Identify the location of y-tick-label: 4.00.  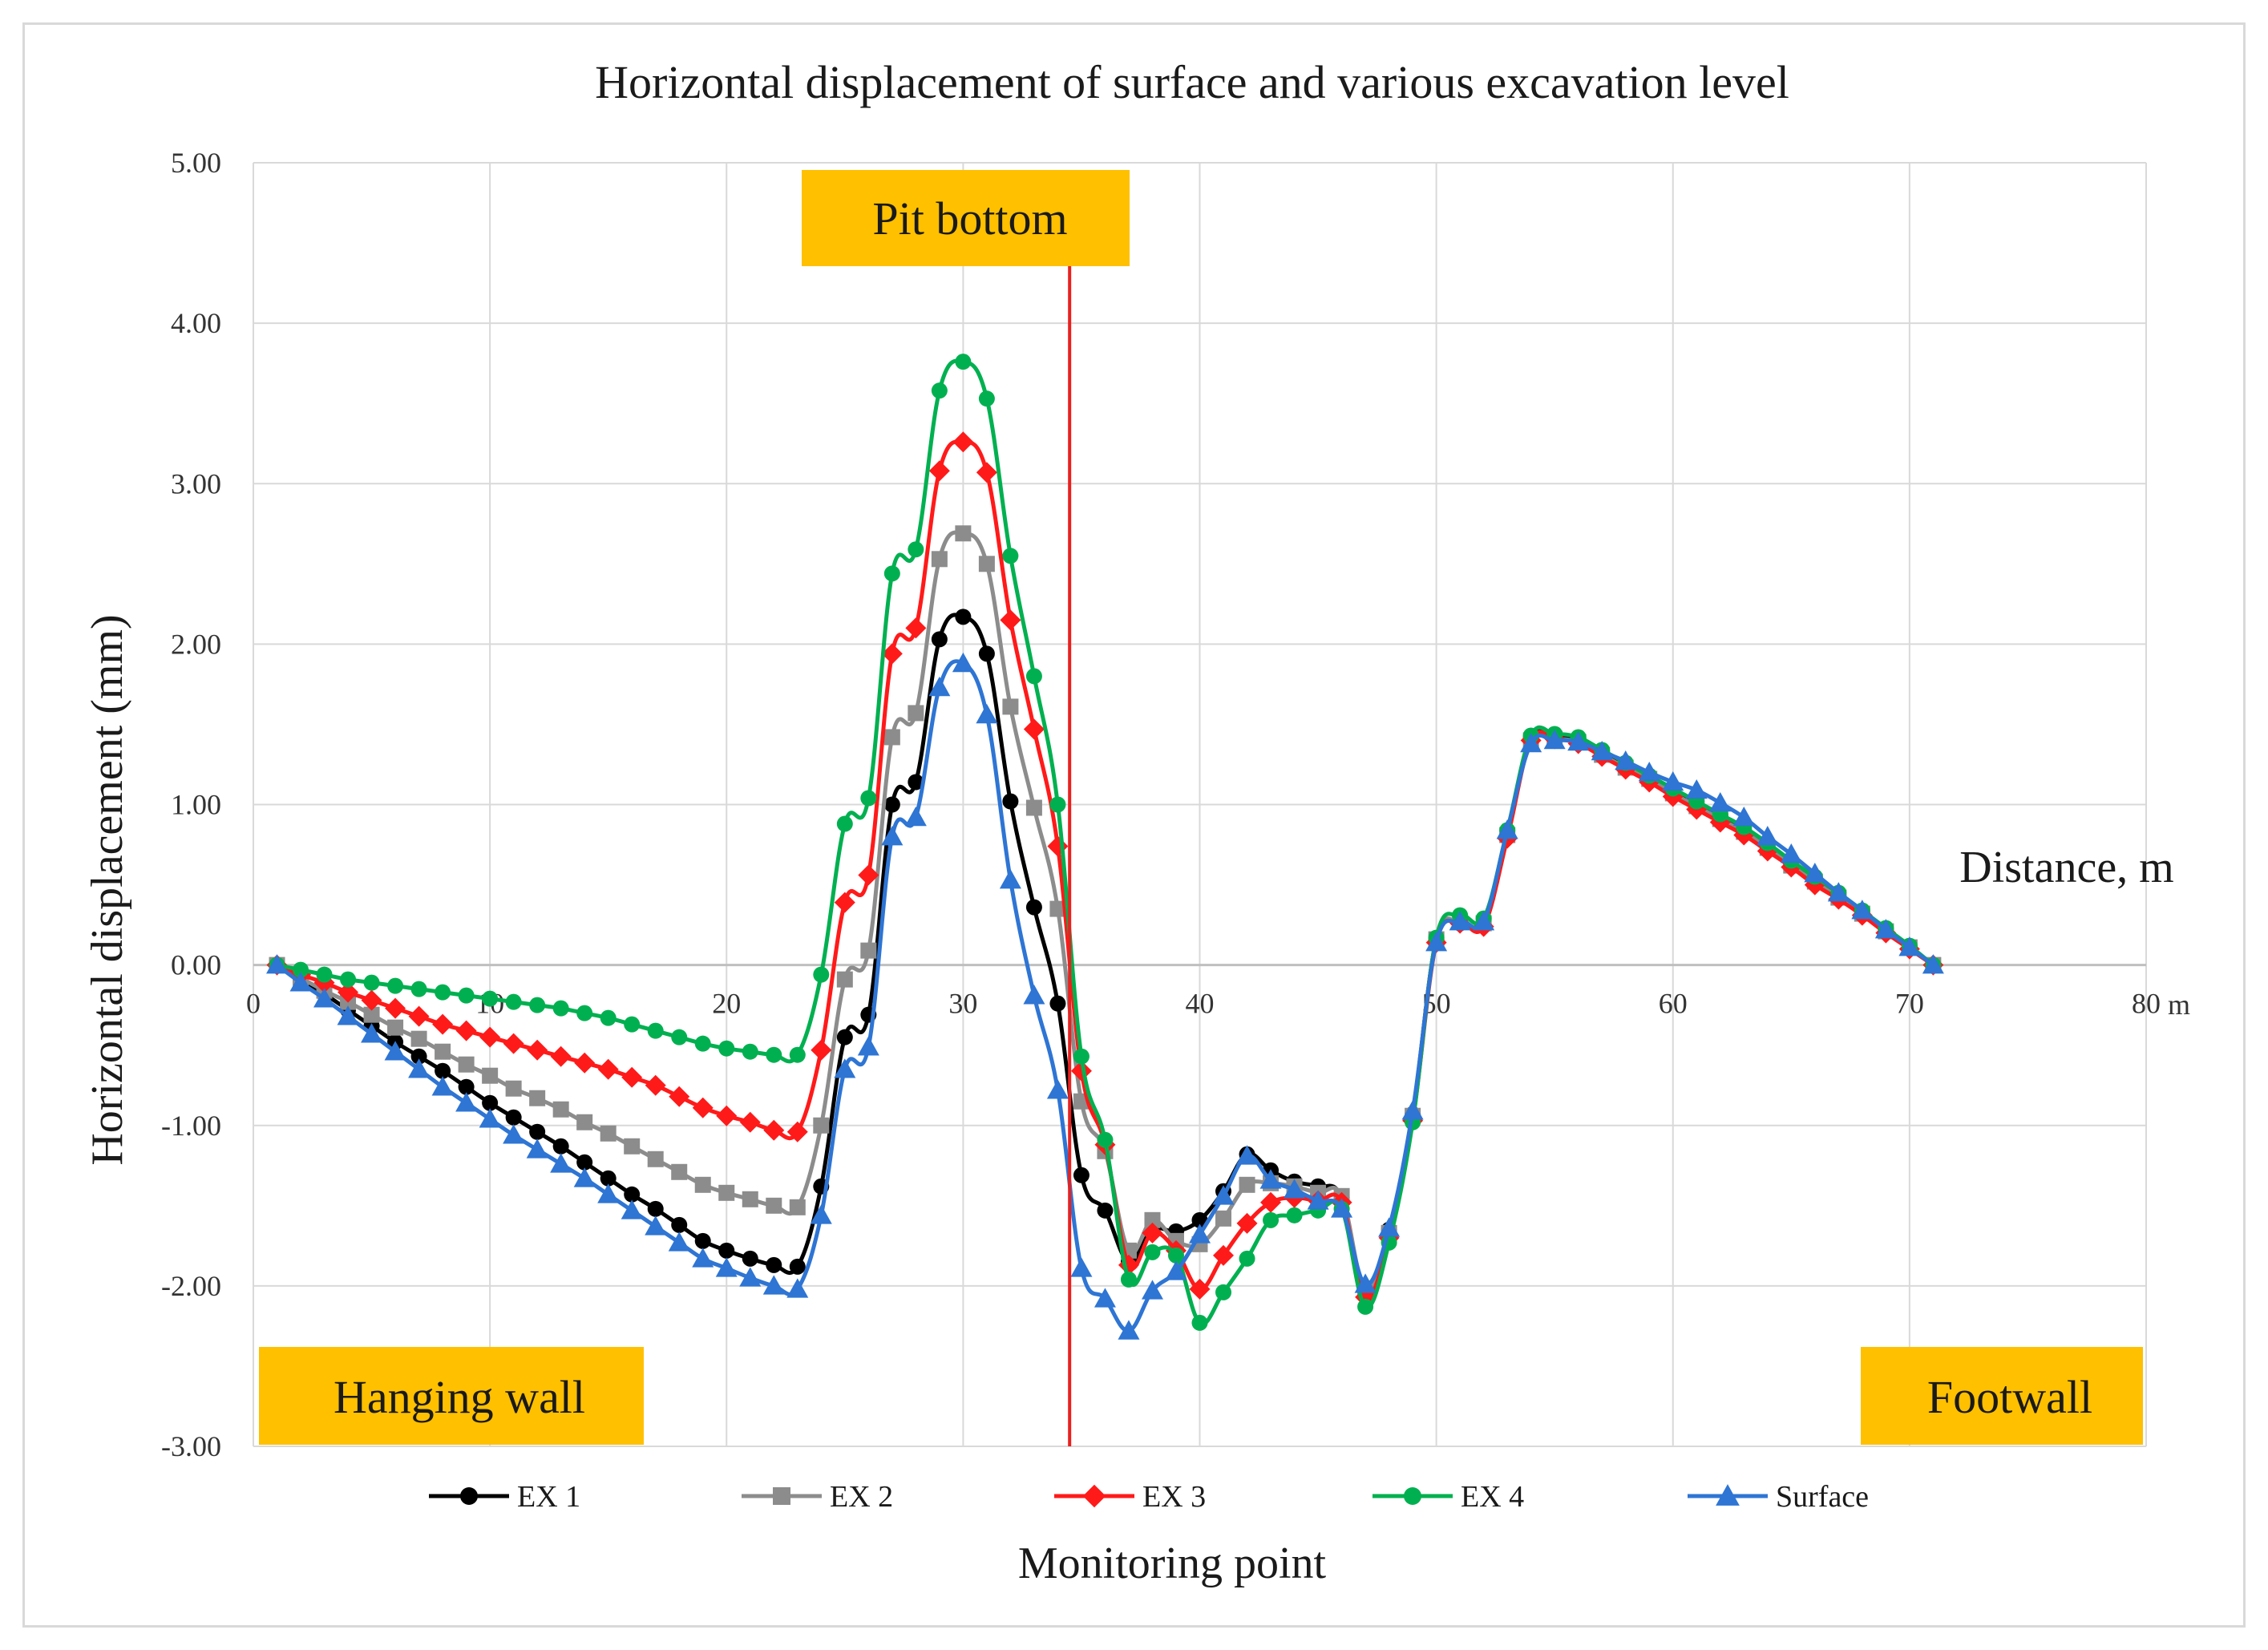
(196, 323).